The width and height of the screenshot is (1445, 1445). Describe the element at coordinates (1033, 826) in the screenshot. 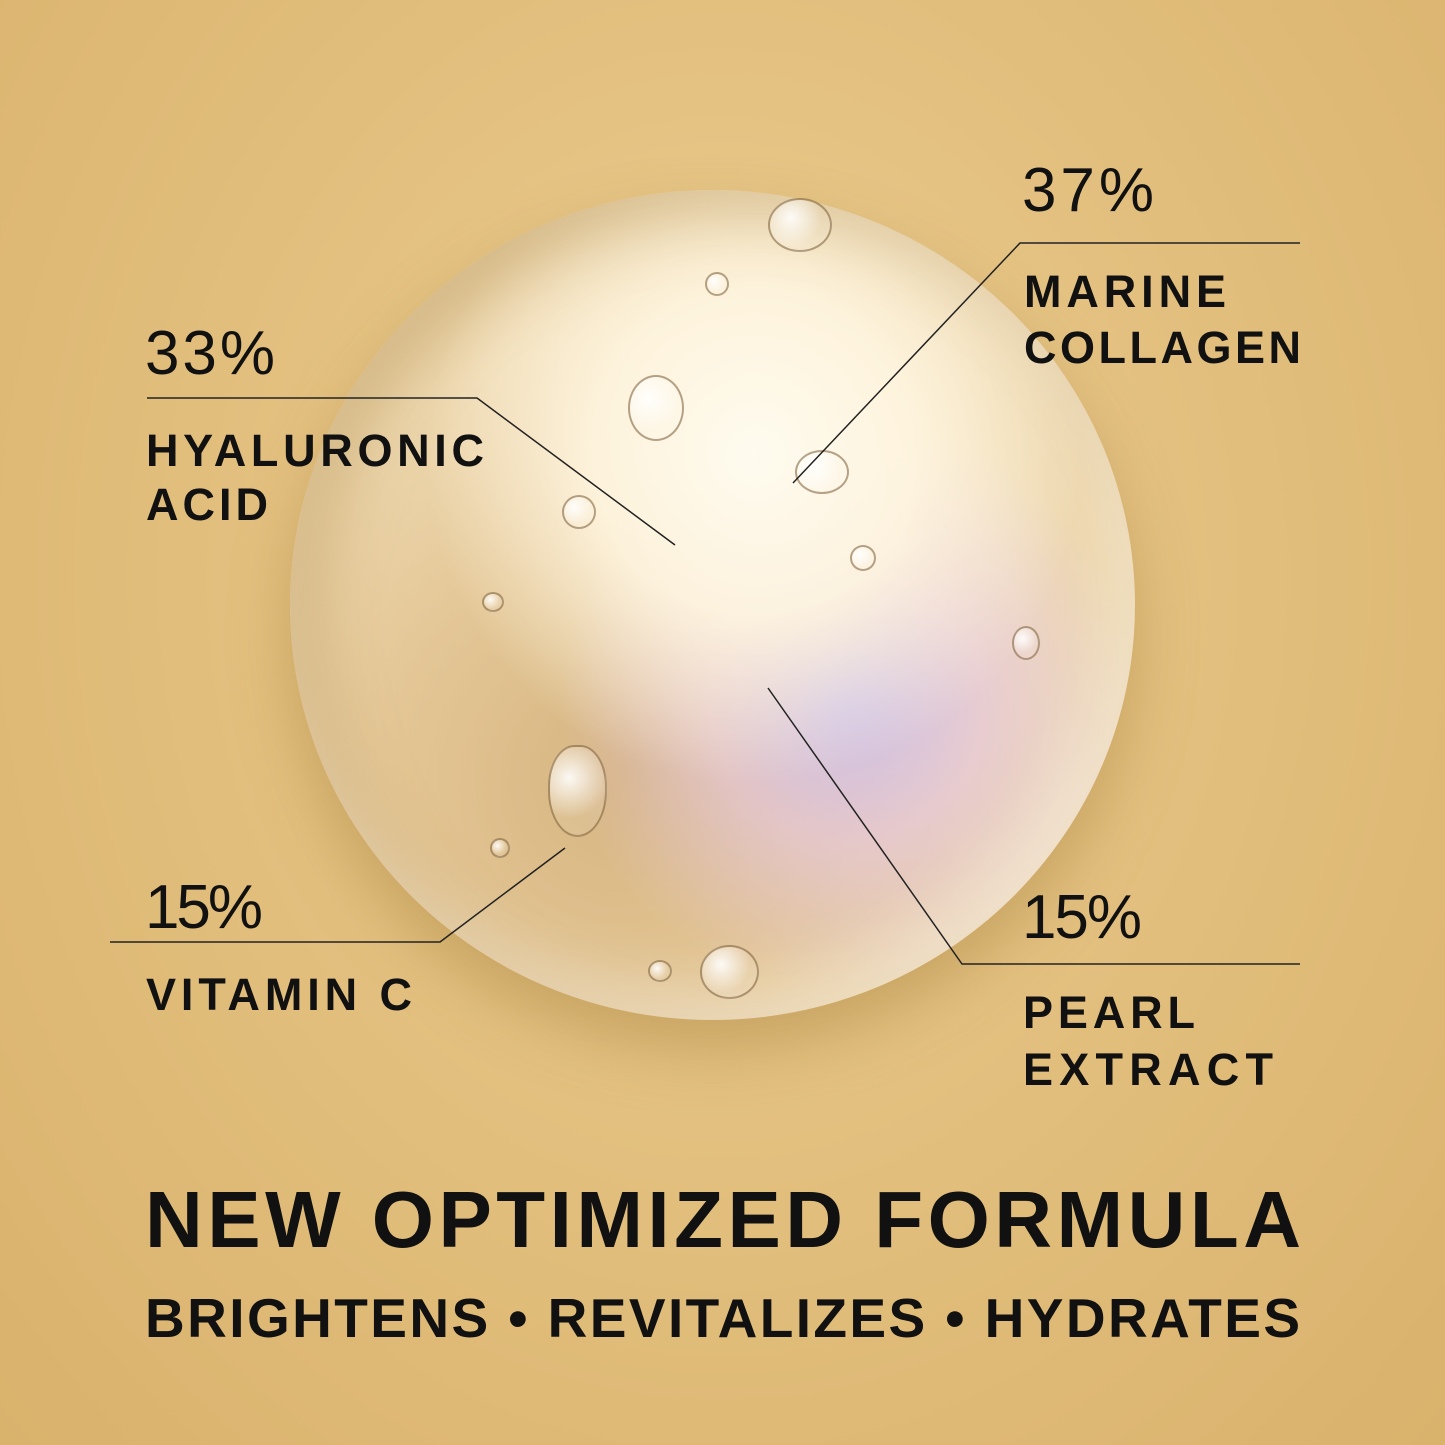

I see `callout-line-pearl-extract` at that location.